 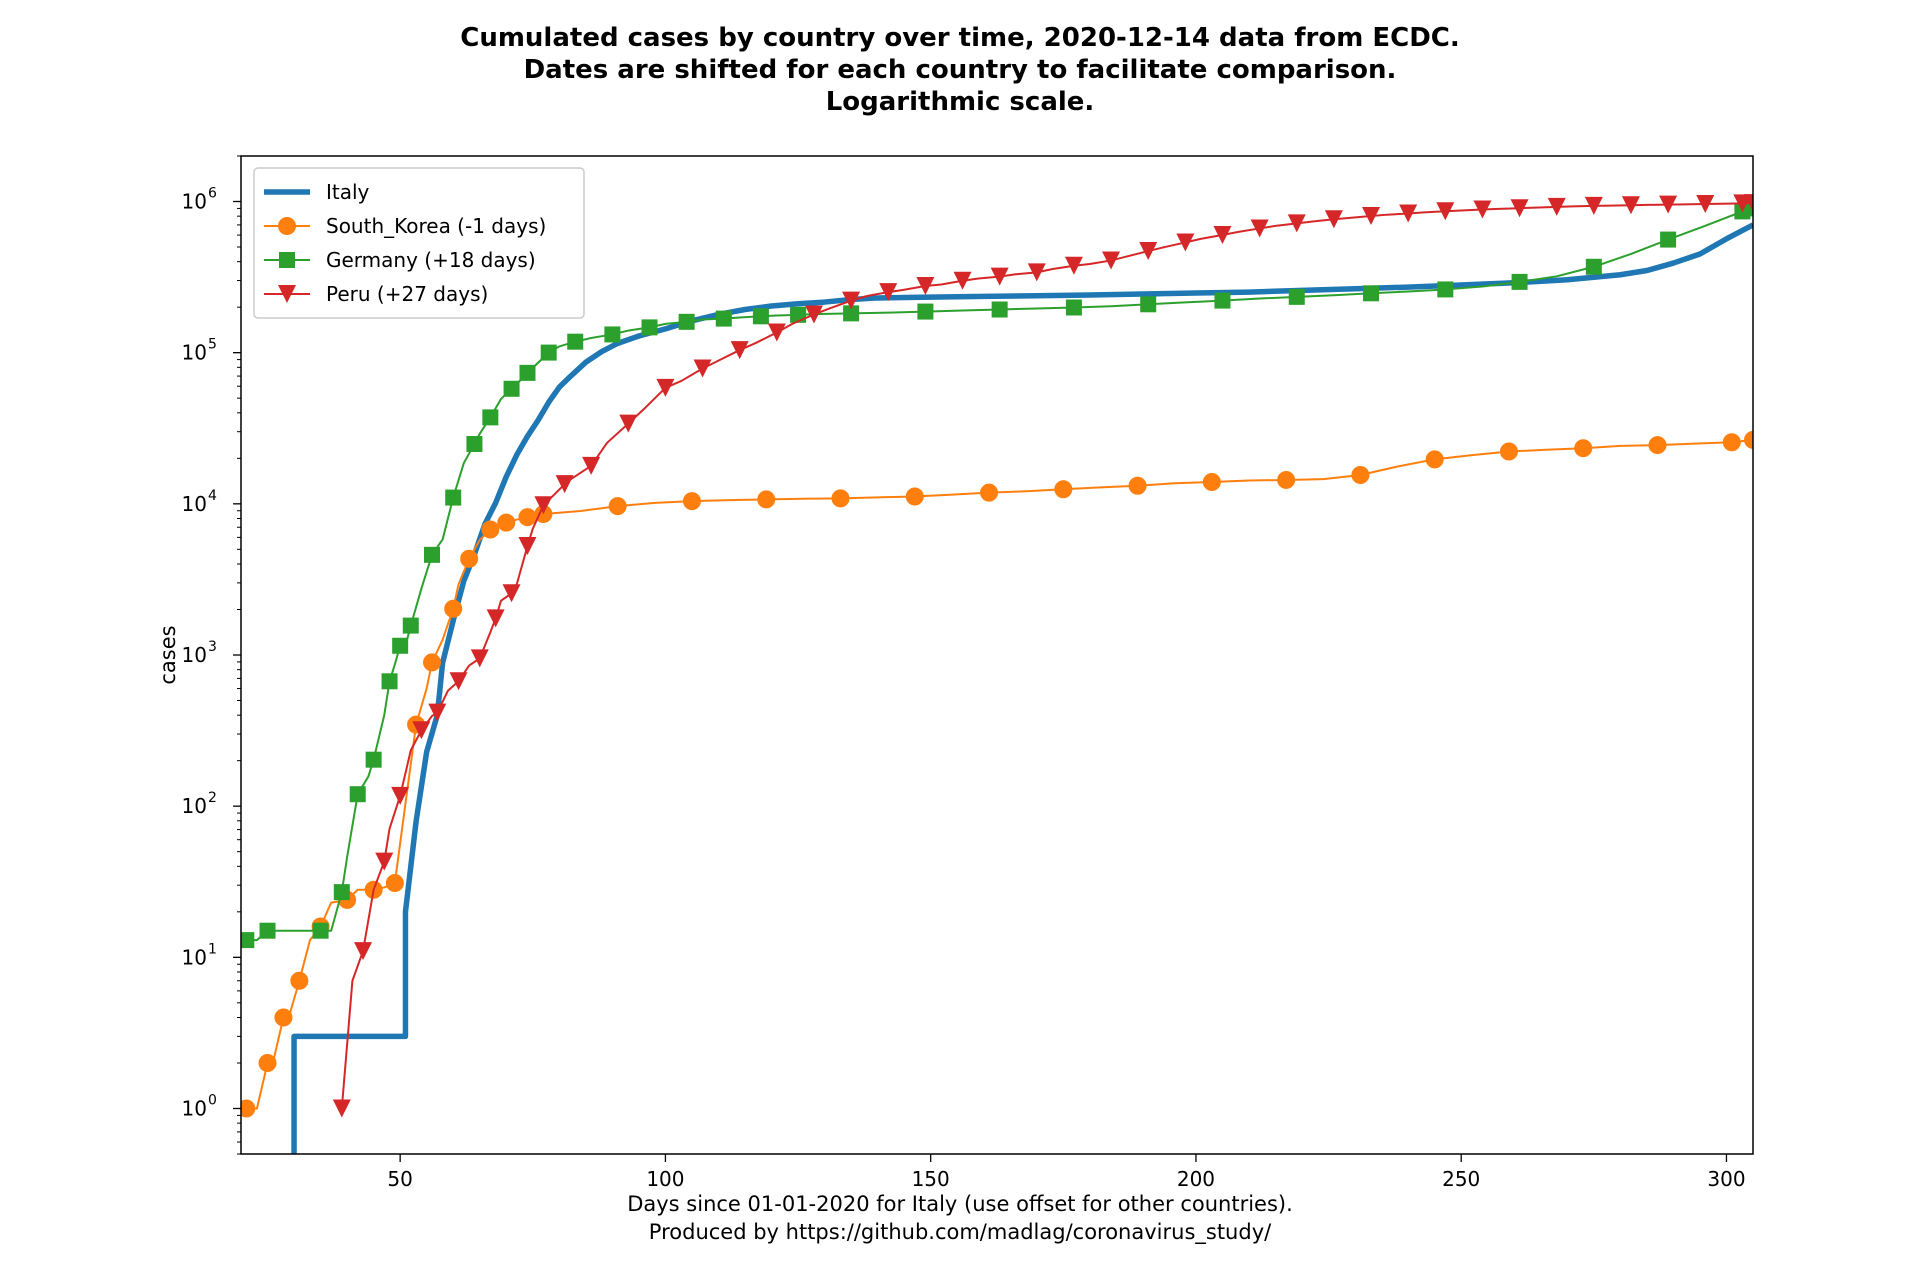 What do you see at coordinates (766, 499) in the screenshot?
I see `data-point: South_Korea (-1 days): 119, 10694` at bounding box center [766, 499].